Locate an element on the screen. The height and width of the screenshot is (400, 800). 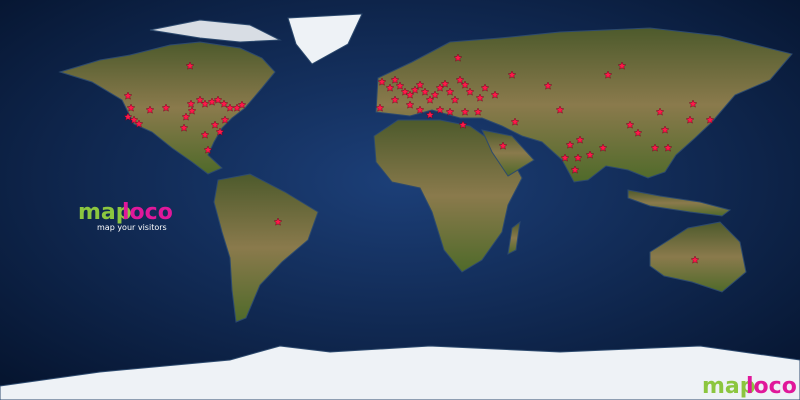
logo-loco: loco is located at coordinates (147, 212).